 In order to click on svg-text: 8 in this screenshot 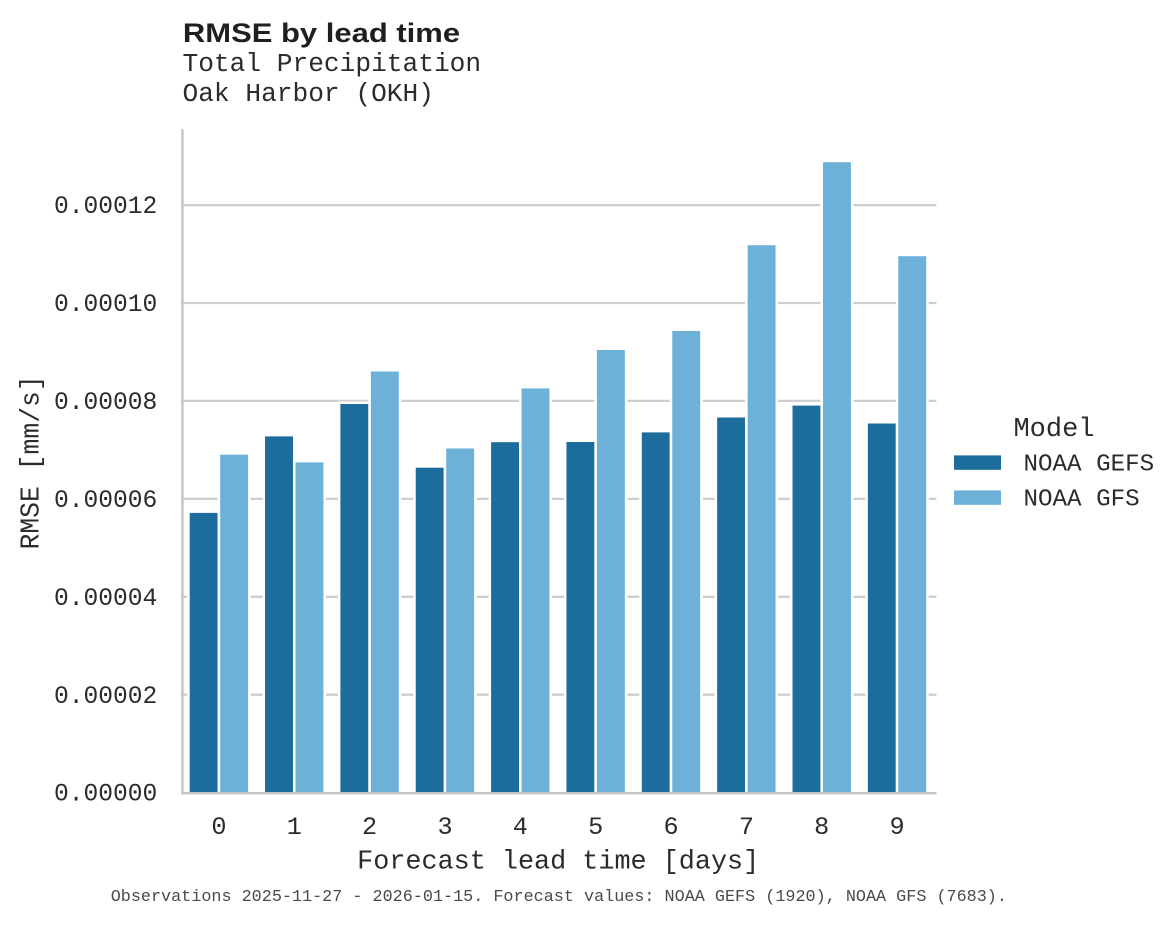, I will do `click(821, 827)`.